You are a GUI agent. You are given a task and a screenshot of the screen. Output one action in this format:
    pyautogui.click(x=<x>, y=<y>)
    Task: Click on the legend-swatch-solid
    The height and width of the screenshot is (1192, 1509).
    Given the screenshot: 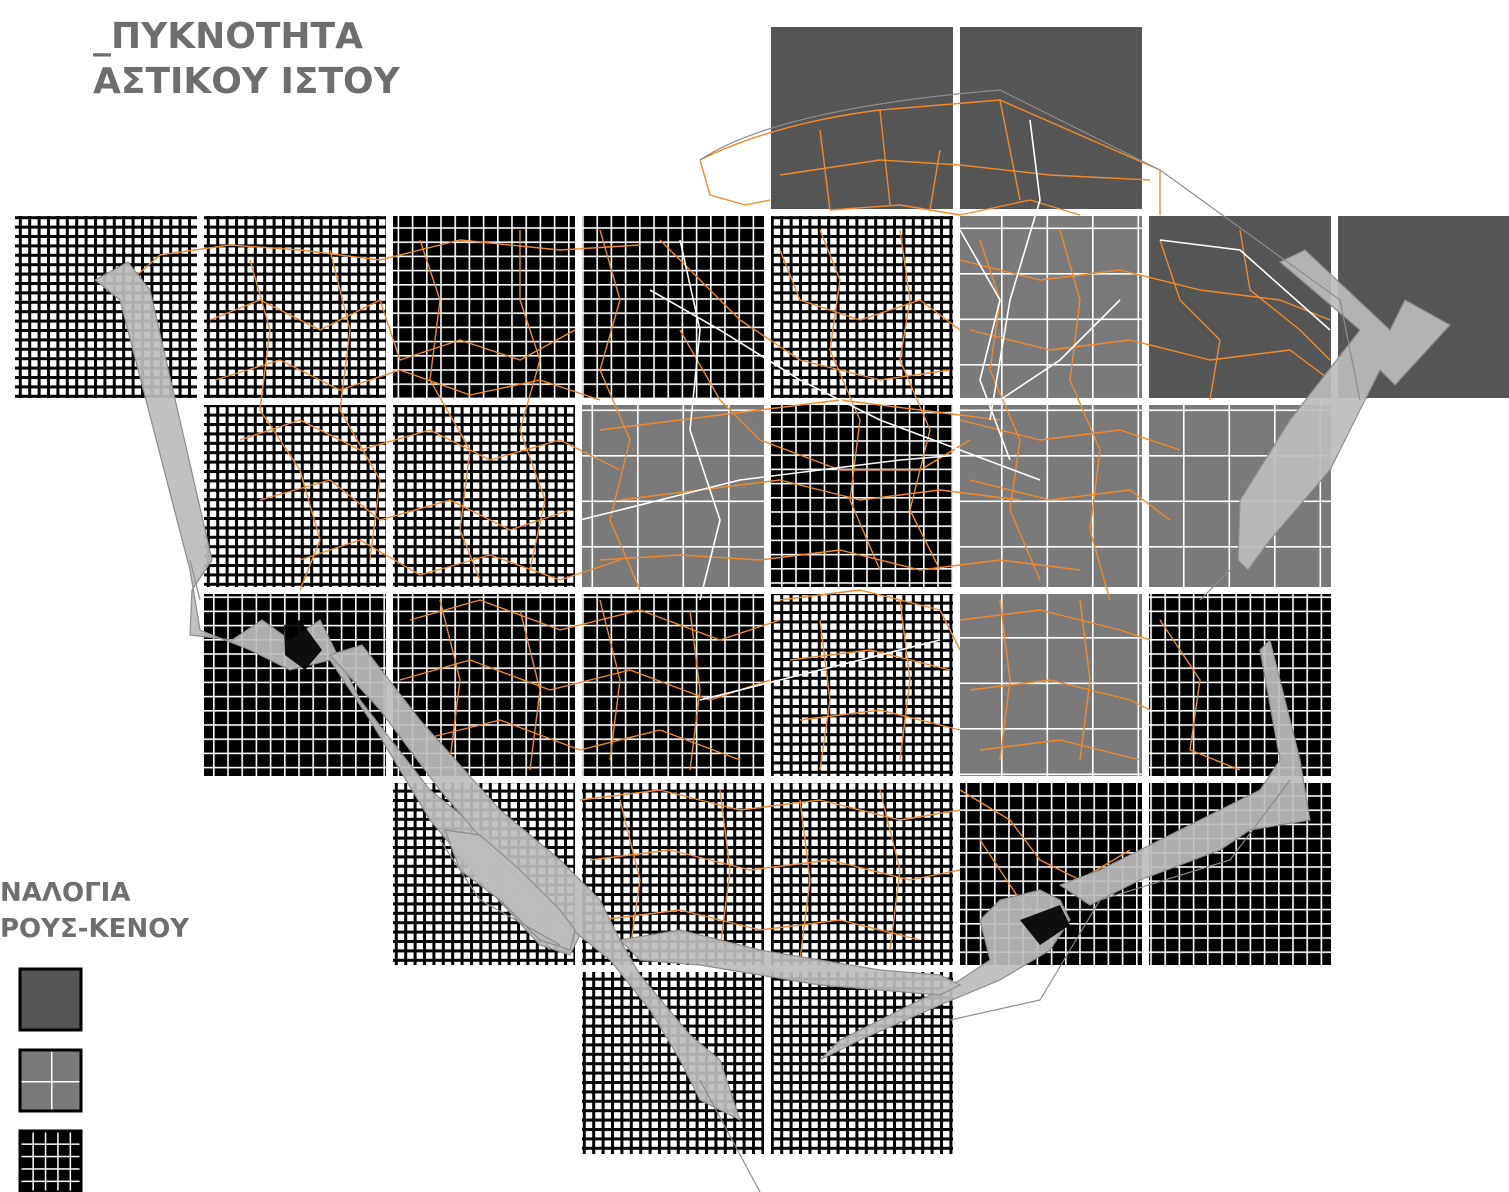 What is the action you would take?
    pyautogui.click(x=50, y=999)
    